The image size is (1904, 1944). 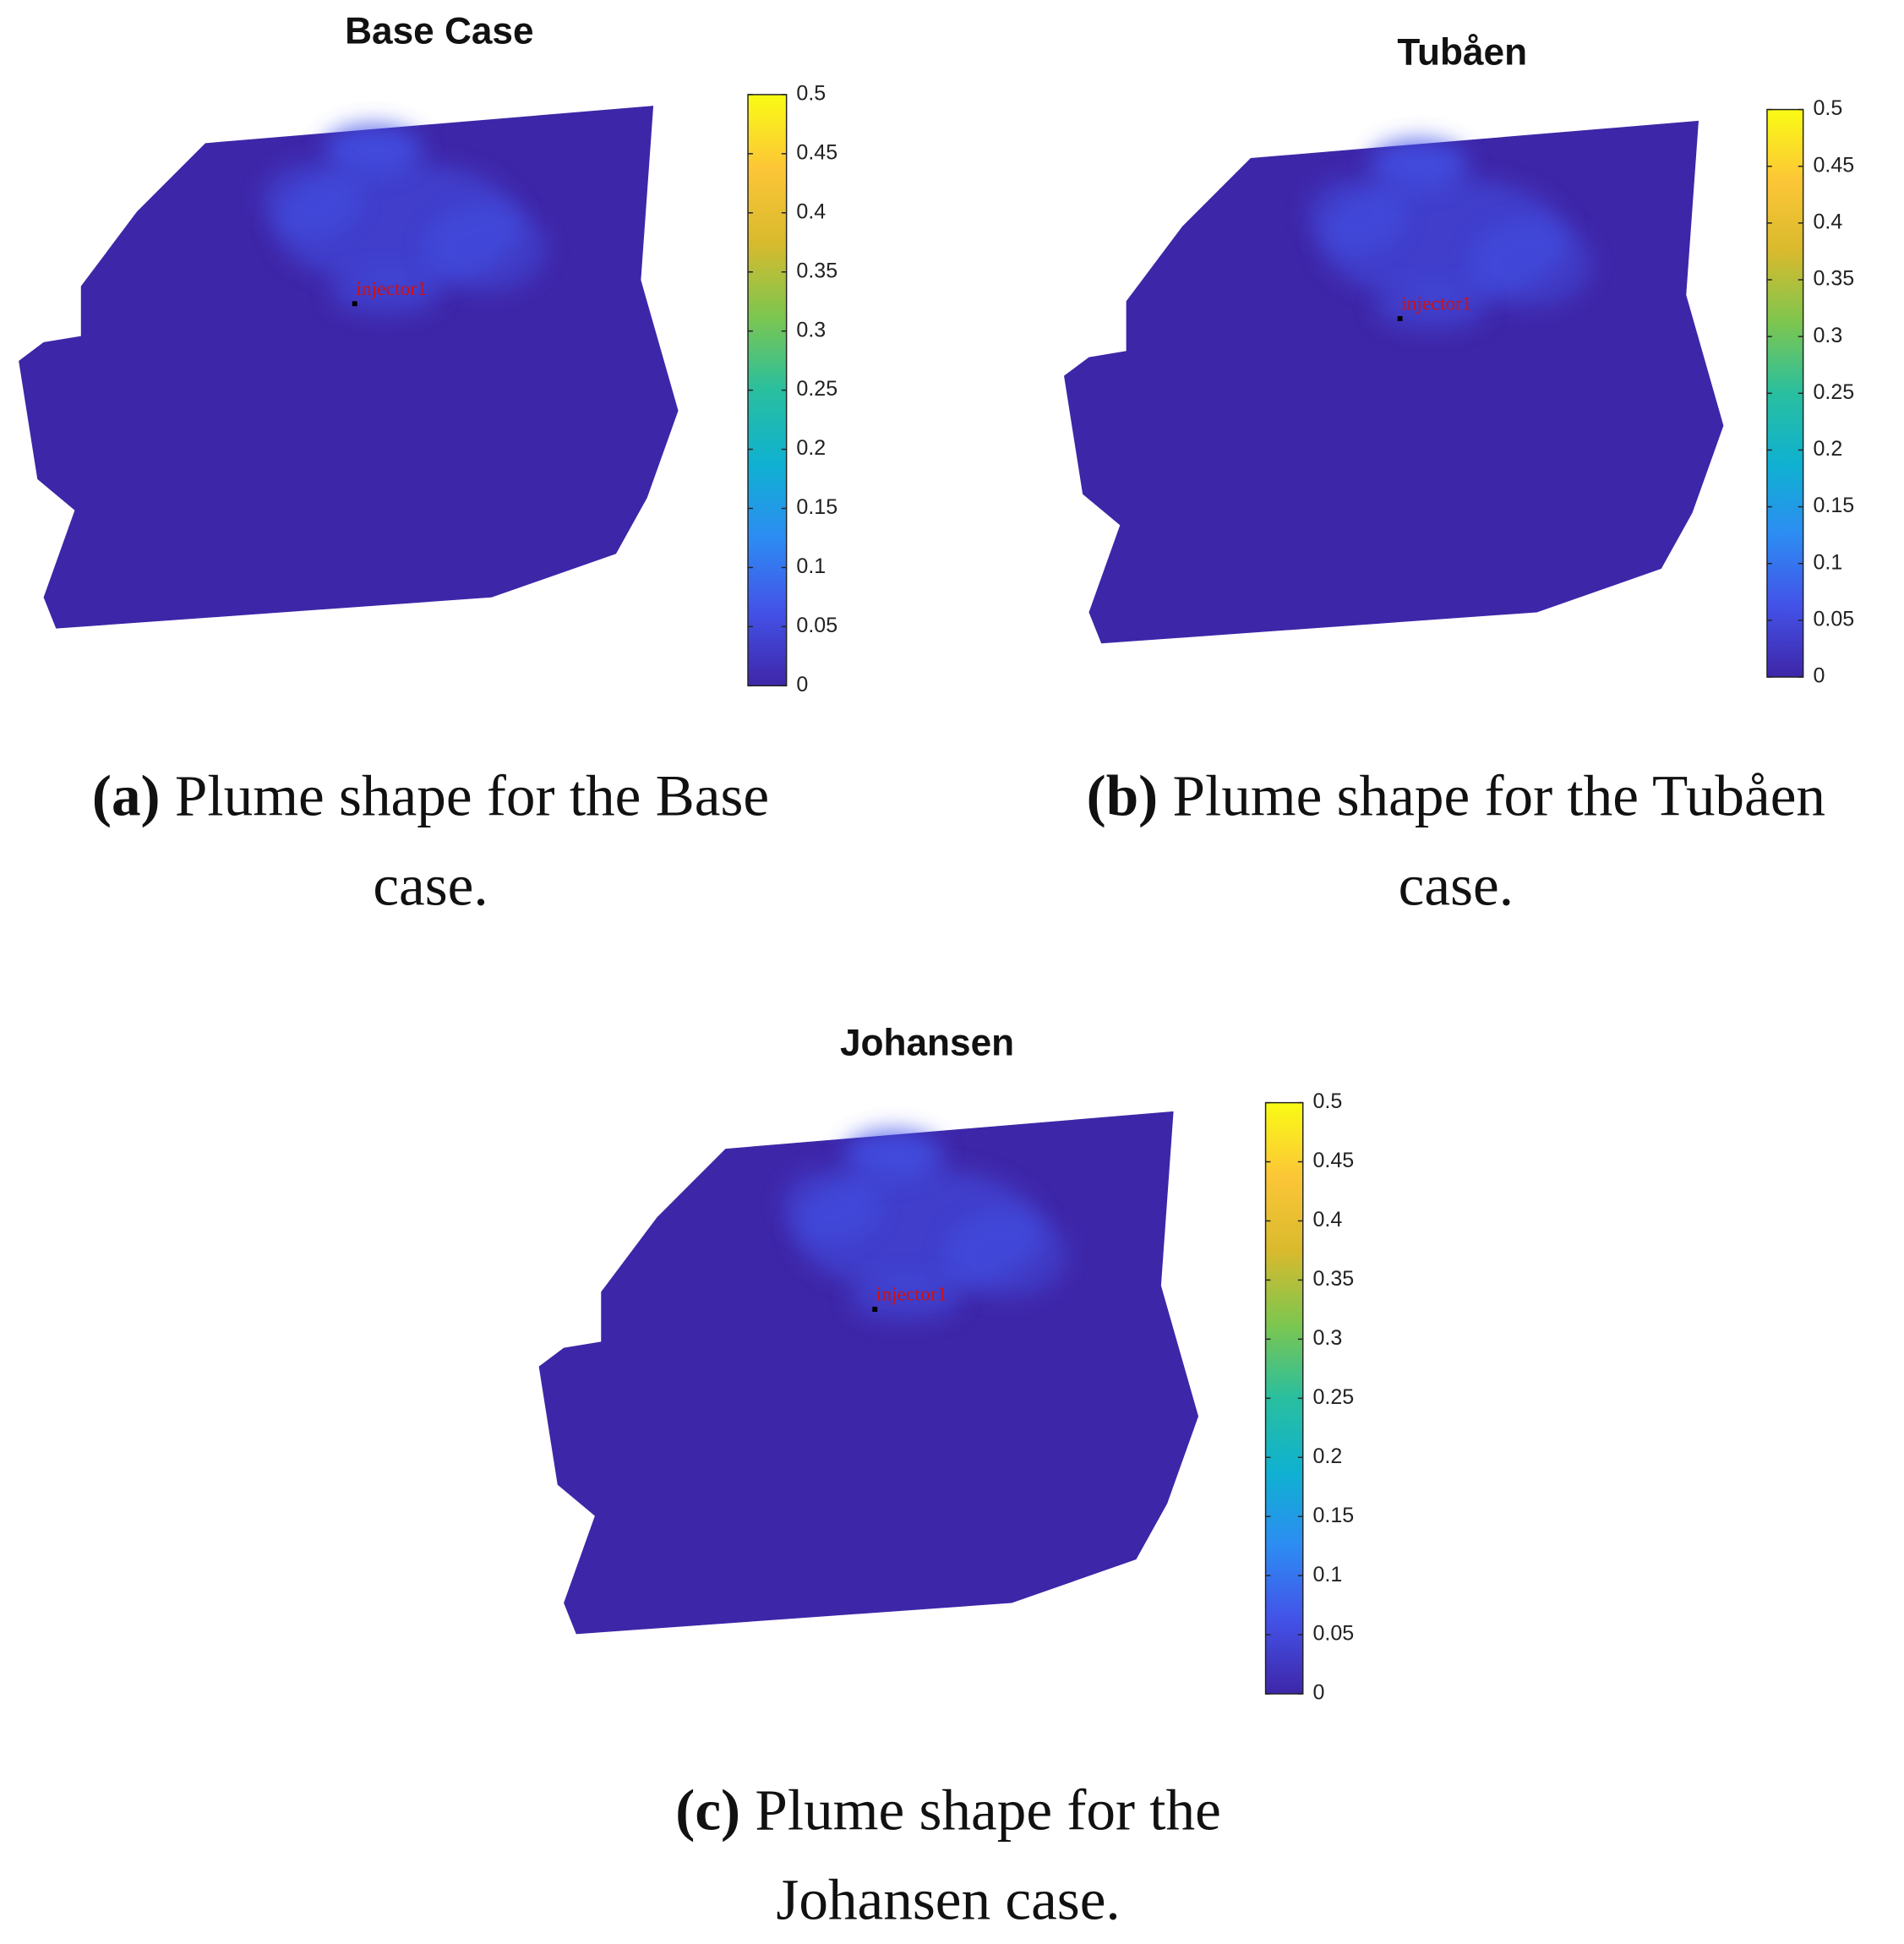 I want to click on panel-title: Johansen, so click(x=927, y=1043).